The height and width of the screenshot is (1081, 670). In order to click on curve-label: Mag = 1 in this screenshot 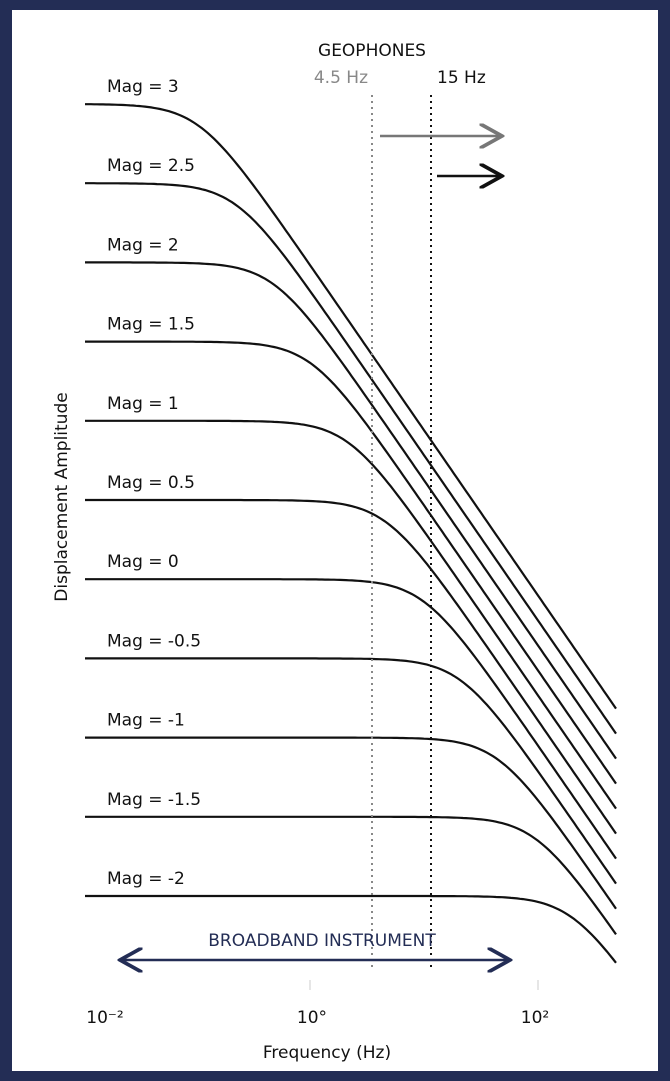, I will do `click(143, 404)`.